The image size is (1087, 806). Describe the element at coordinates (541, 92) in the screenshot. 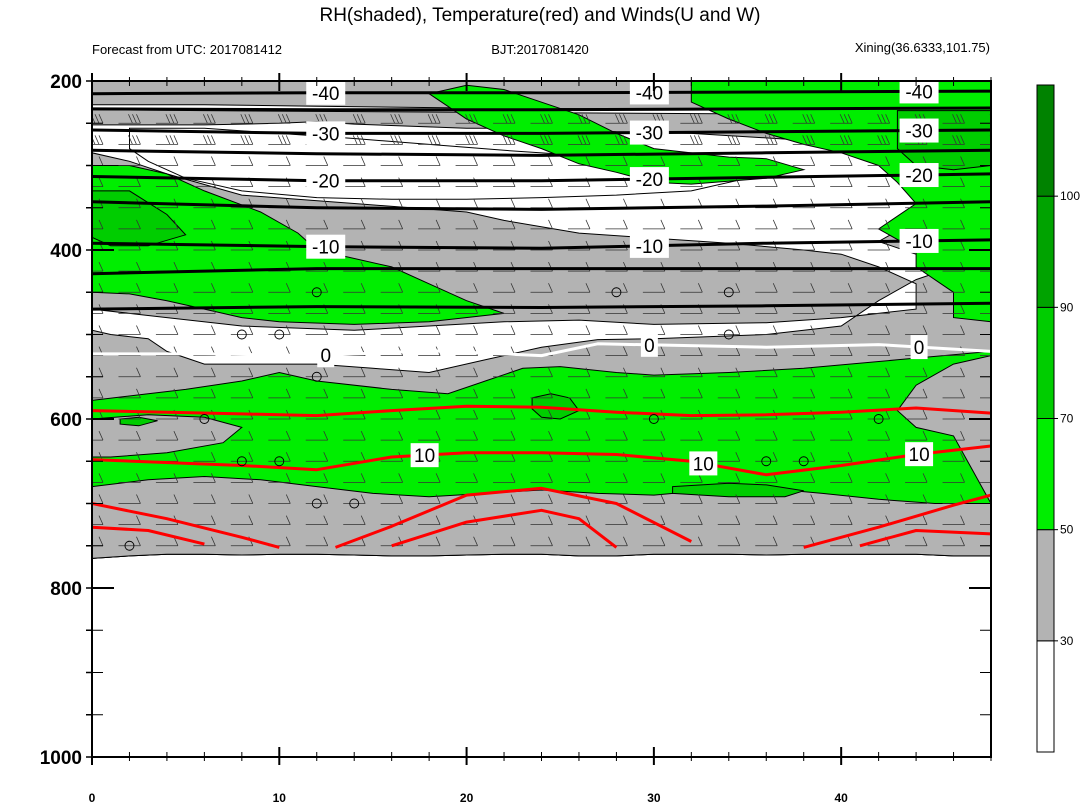

I see `temperature-contour--40-0` at that location.